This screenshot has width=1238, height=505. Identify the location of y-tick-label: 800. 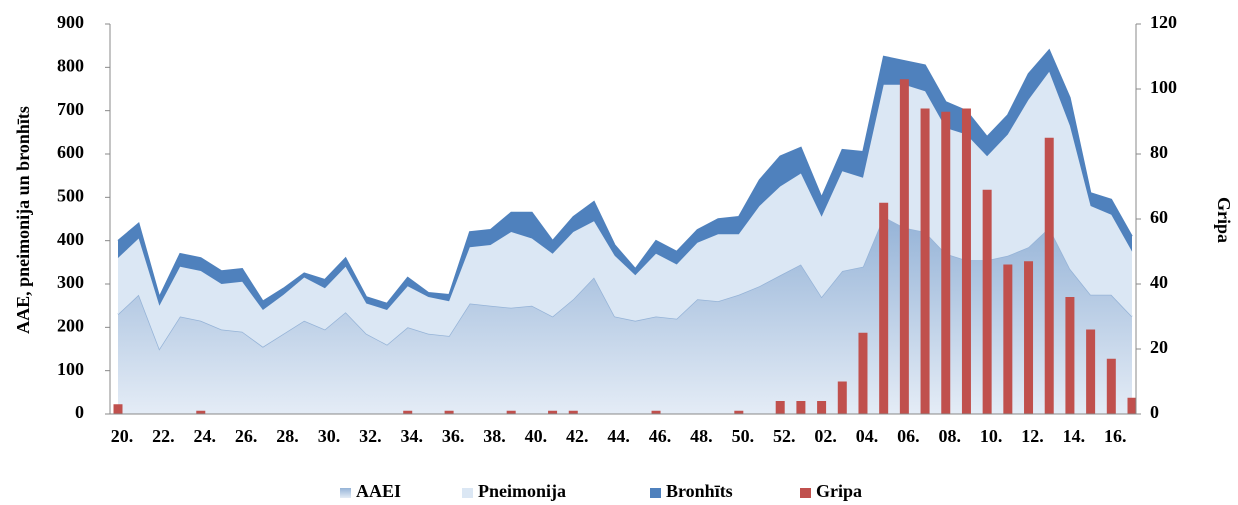
(70, 65).